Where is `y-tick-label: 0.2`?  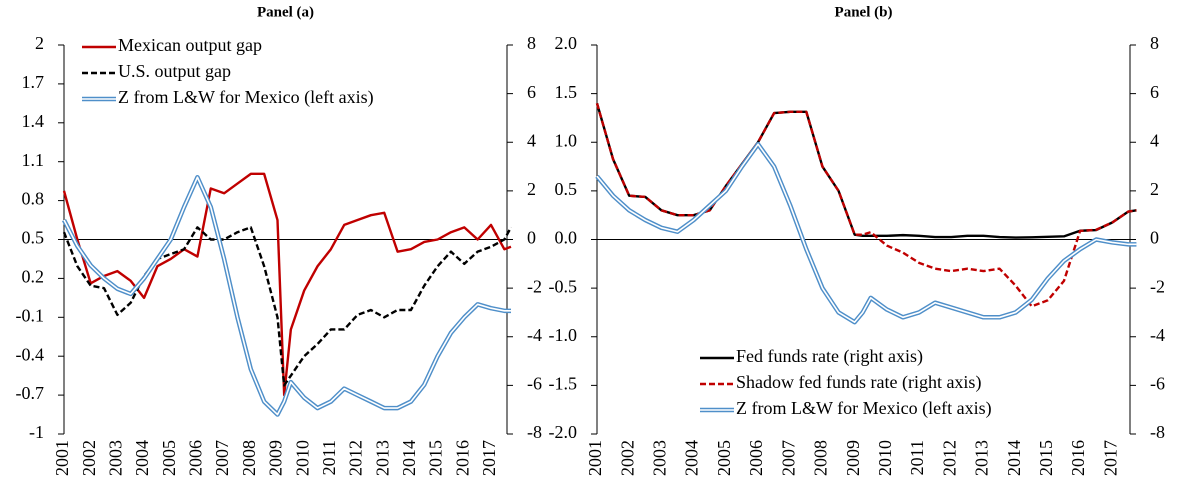
y-tick-label: 0.2 is located at coordinates (33, 277).